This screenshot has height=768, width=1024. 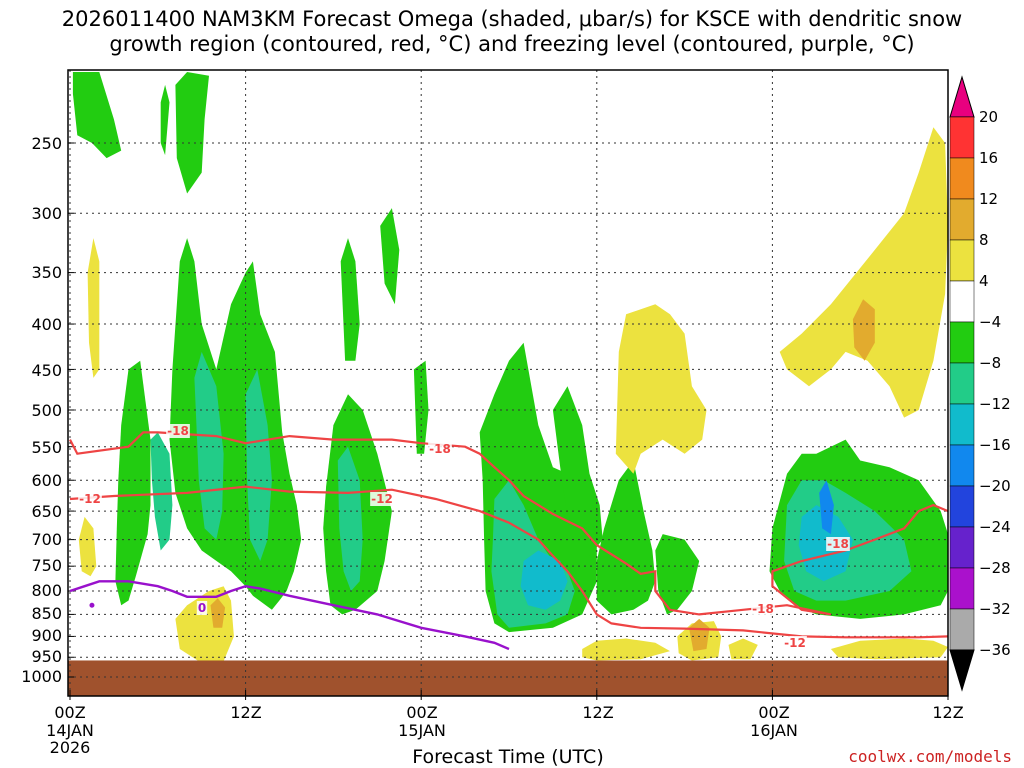 What do you see at coordinates (988, 117) in the screenshot?
I see `colorbar-label: 20` at bounding box center [988, 117].